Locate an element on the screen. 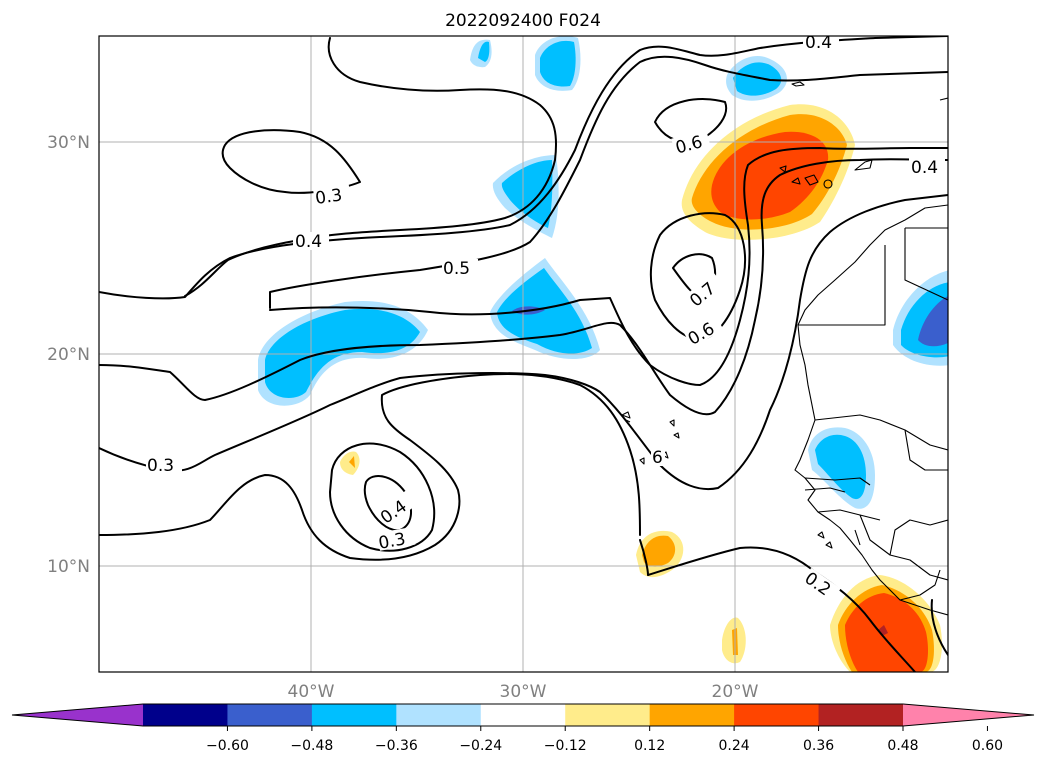  colorbar-tick-label: −0.60 is located at coordinates (227, 746).